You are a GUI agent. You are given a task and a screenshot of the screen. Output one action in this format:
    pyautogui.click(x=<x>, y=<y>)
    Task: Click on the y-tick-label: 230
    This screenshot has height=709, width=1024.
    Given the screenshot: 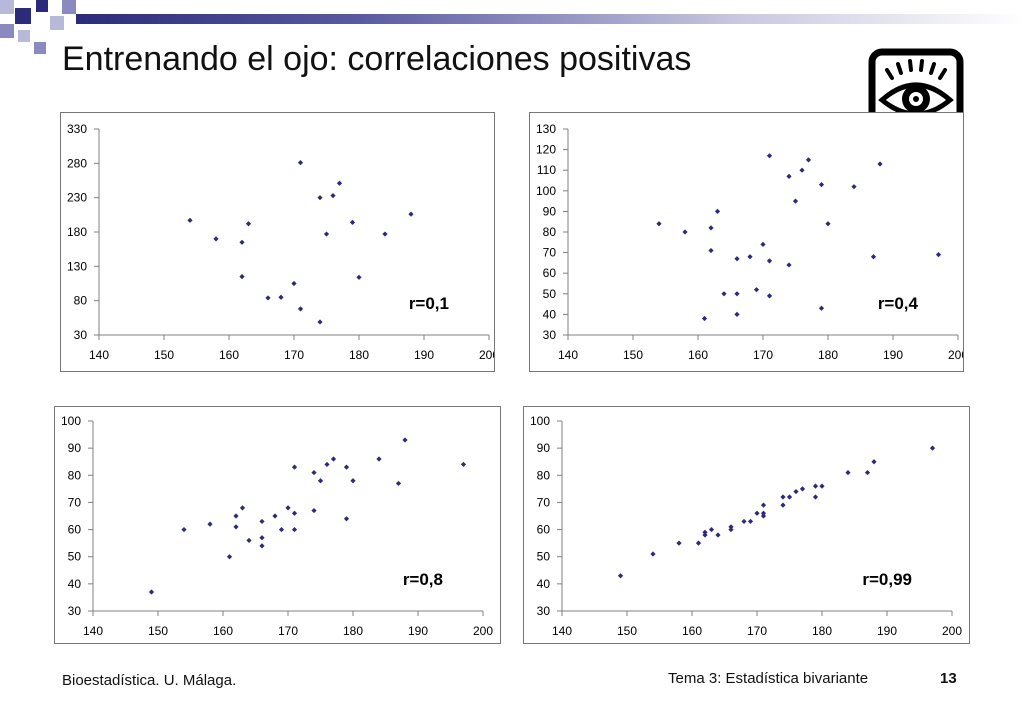 What is the action you would take?
    pyautogui.click(x=77, y=198)
    